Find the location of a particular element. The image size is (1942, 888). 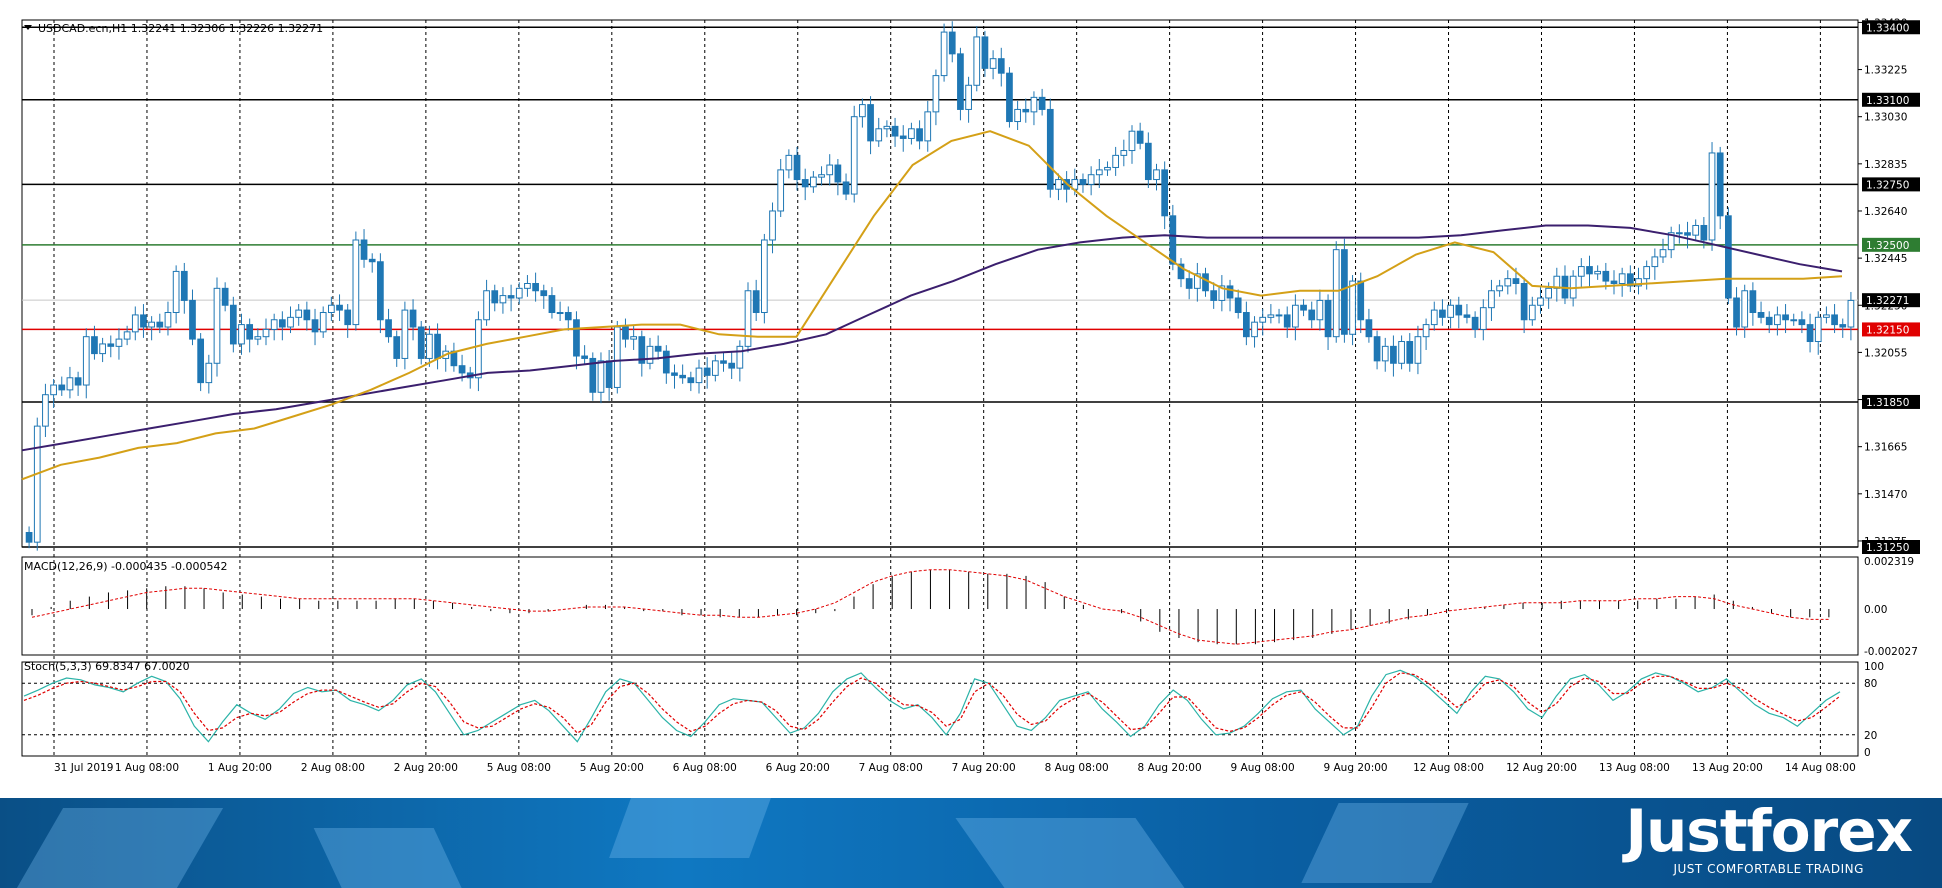

symbol-dropdown-icon is located at coordinates (28, 27).